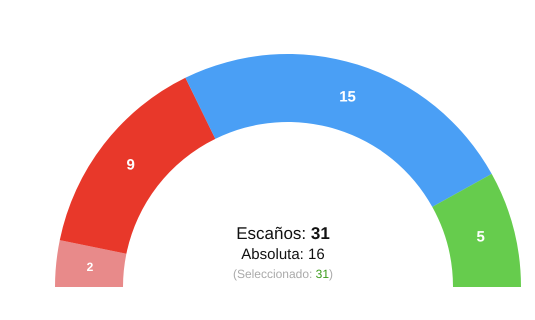  I want to click on text: (Seleccionado: 31), so click(283, 274).